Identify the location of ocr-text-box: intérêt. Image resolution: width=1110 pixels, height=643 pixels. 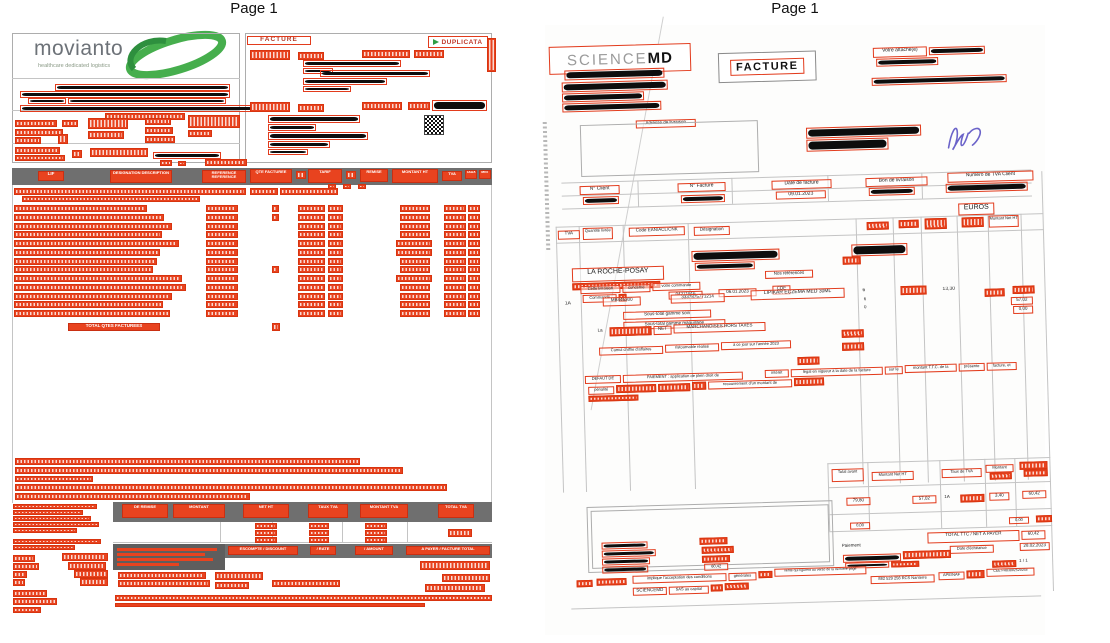
(776, 373).